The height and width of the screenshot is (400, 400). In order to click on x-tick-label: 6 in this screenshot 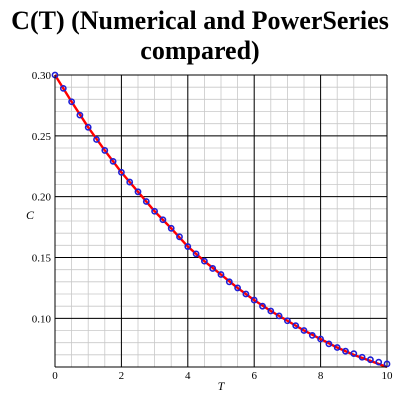, I will do `click(254, 376)`.